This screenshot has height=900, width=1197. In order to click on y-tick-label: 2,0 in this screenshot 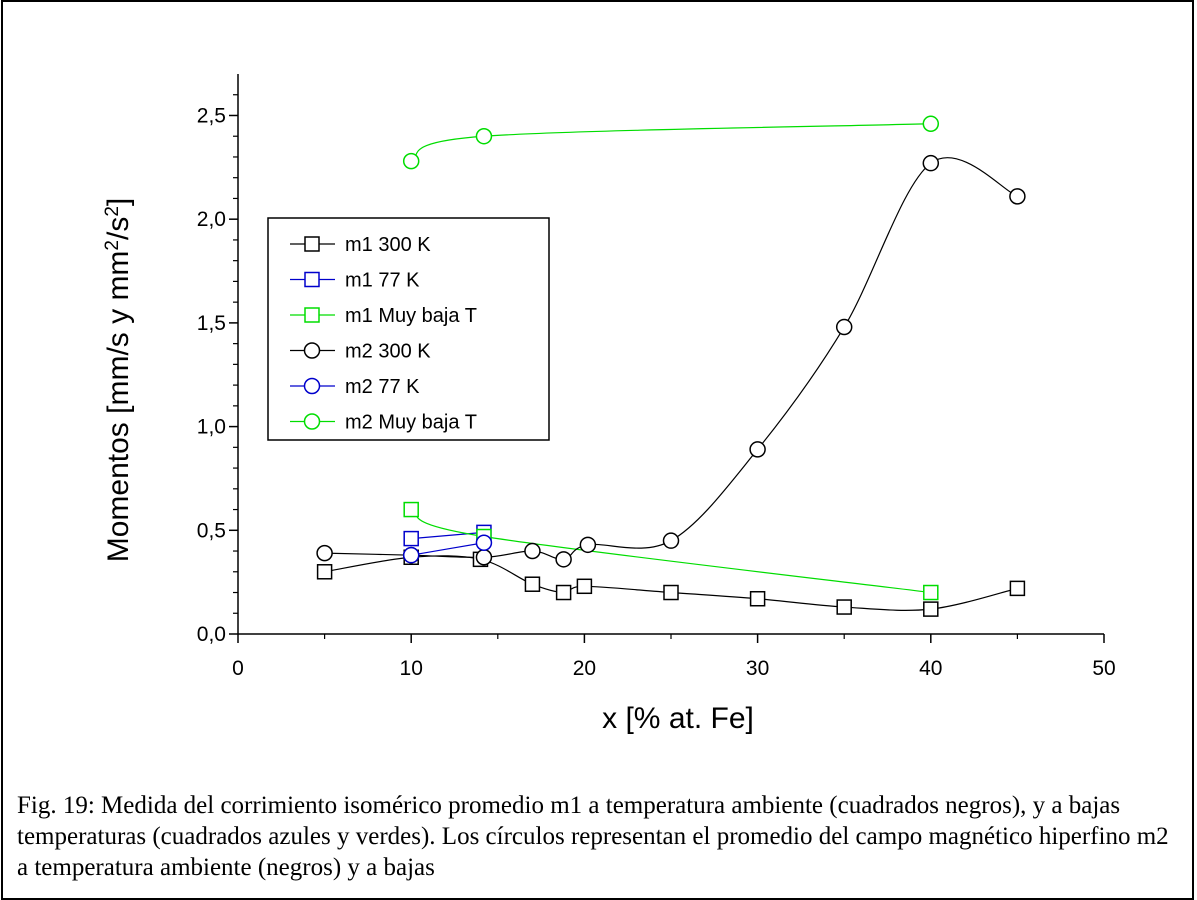, I will do `click(211, 219)`.